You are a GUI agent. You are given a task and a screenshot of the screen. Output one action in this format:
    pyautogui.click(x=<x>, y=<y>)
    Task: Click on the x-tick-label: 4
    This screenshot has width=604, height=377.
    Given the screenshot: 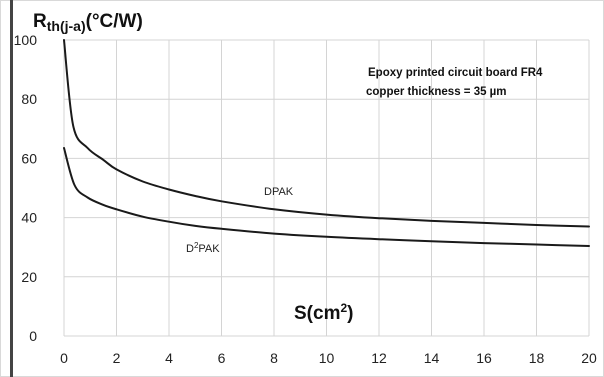 What is the action you would take?
    pyautogui.click(x=169, y=358)
    